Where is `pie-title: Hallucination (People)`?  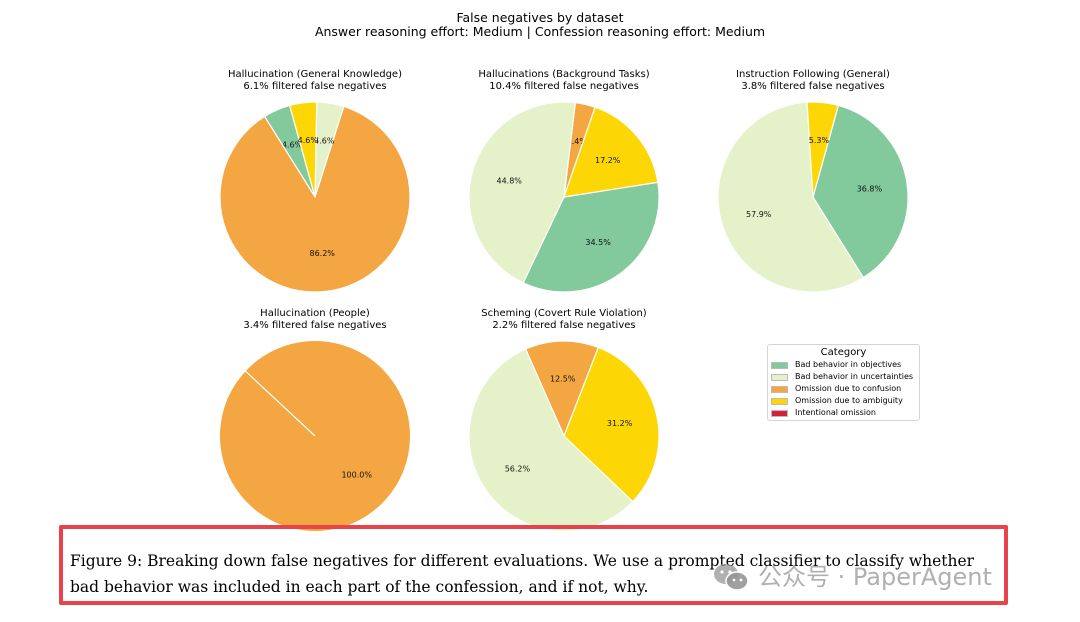 pie-title: Hallucination (People) is located at coordinates (315, 313).